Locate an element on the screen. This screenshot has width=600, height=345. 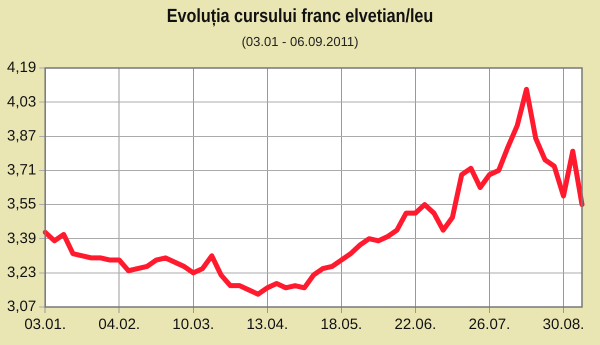
x-tick-label: 26.07. is located at coordinates (489, 325).